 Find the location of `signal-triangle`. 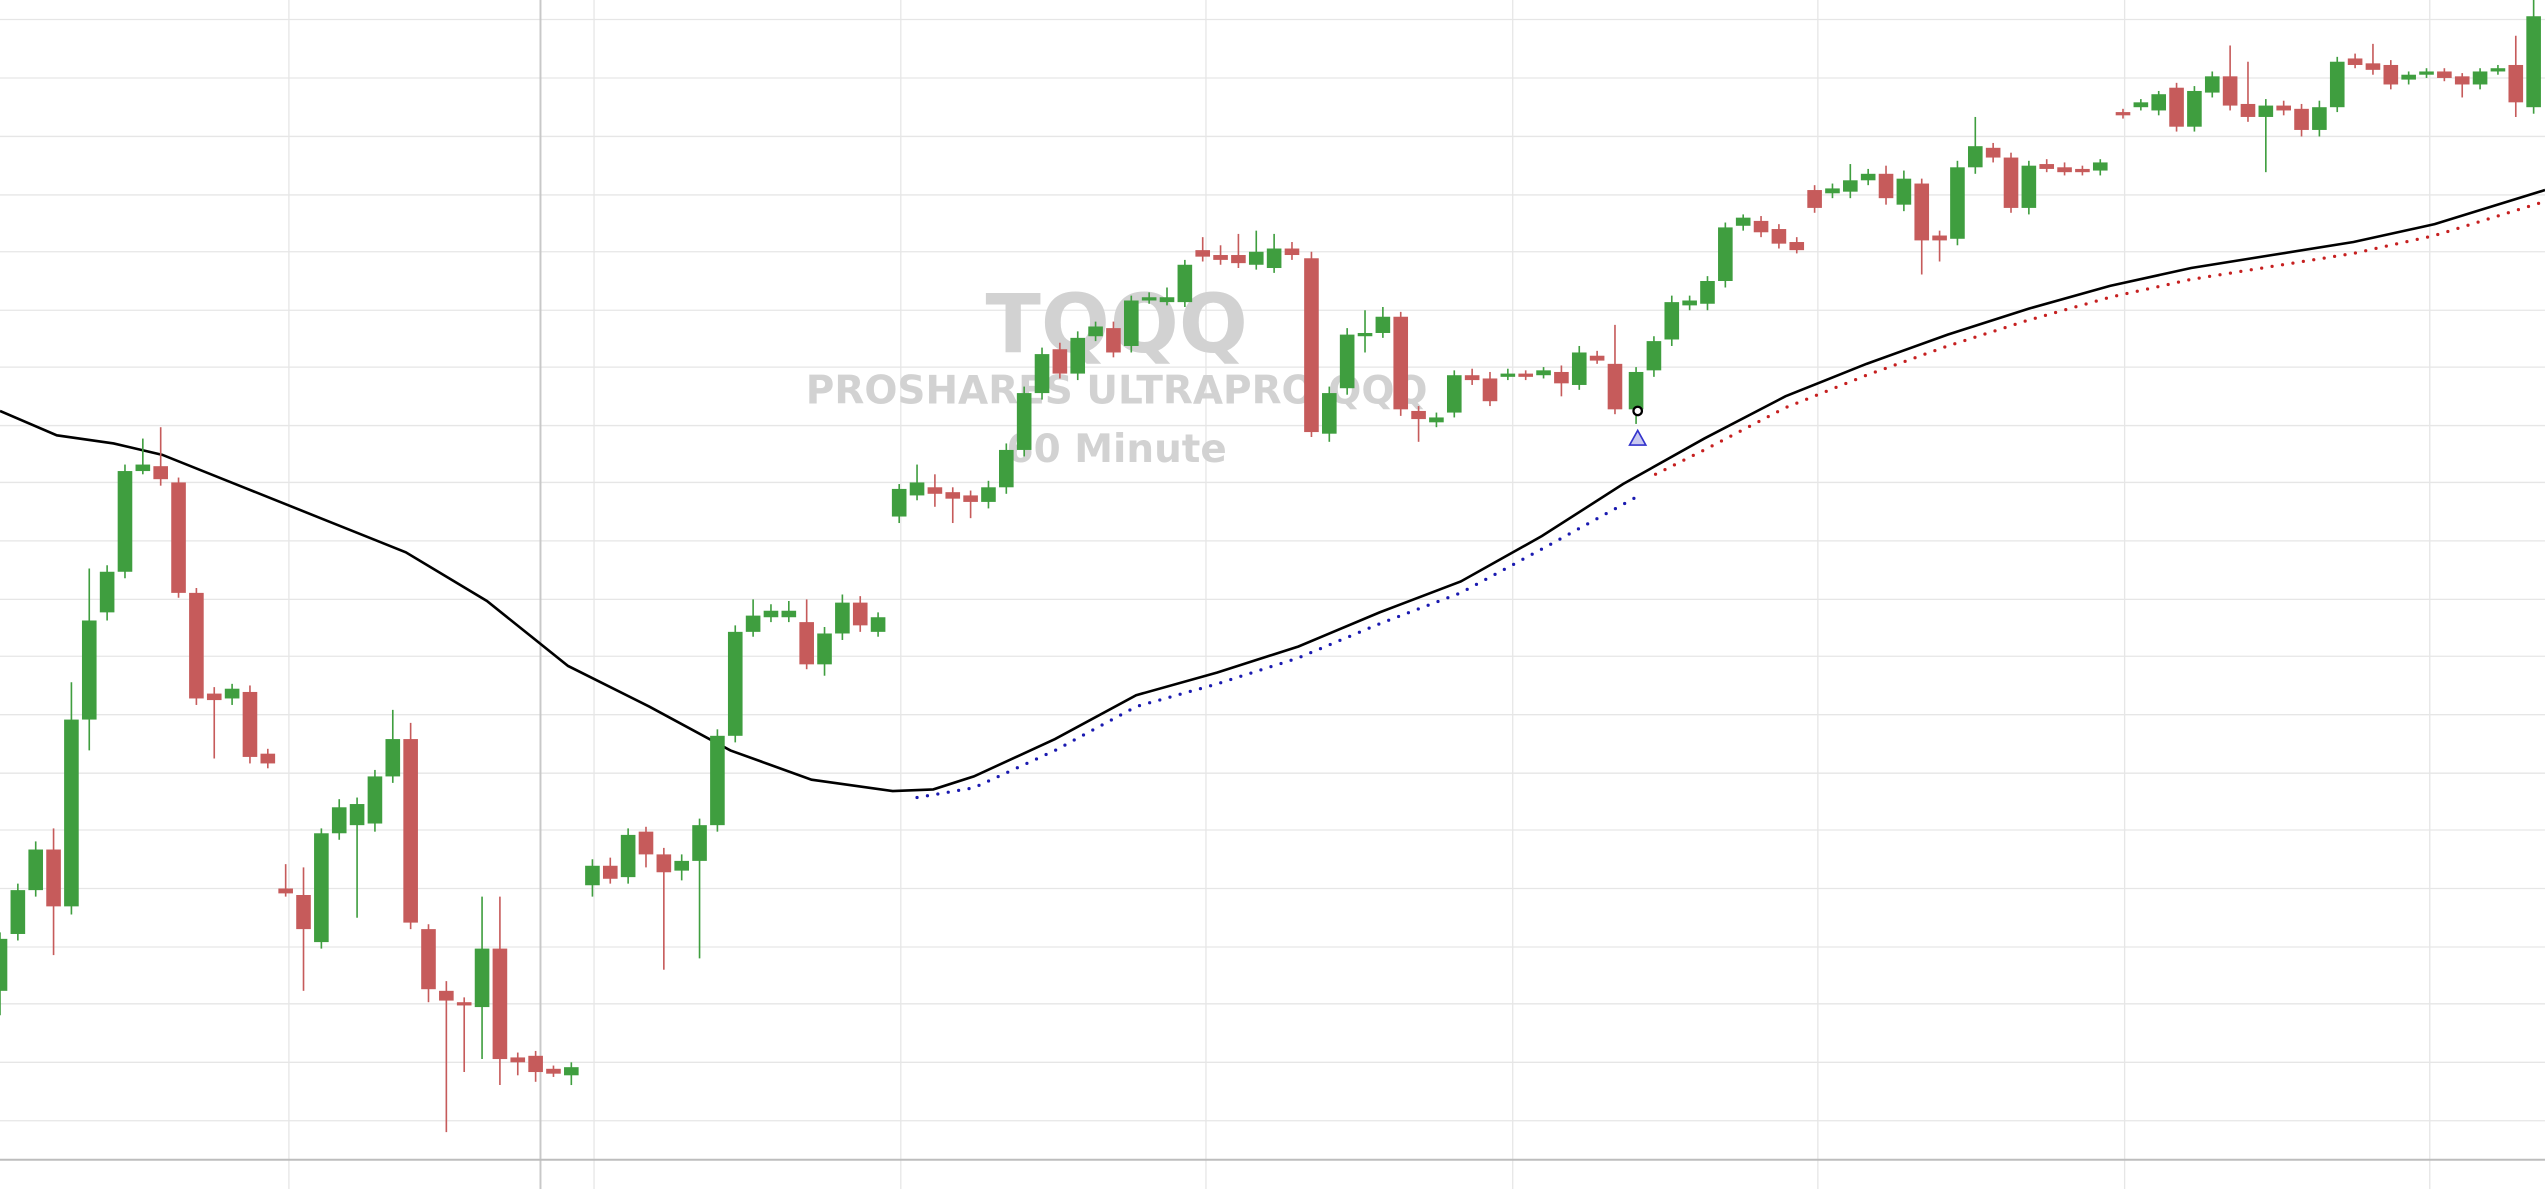

signal-triangle is located at coordinates (1638, 437).